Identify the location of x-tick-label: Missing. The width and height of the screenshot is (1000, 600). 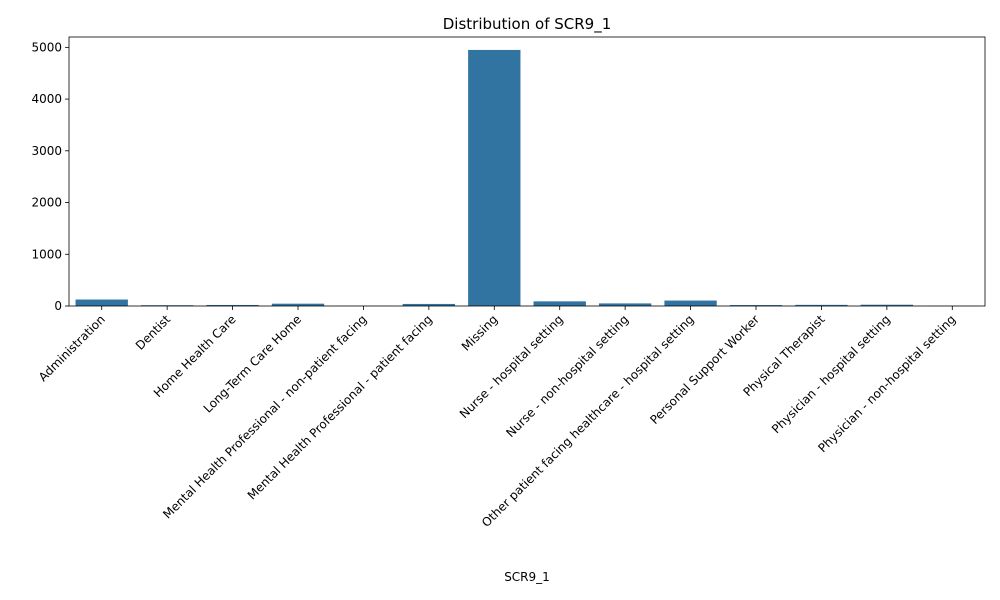
(480, 333).